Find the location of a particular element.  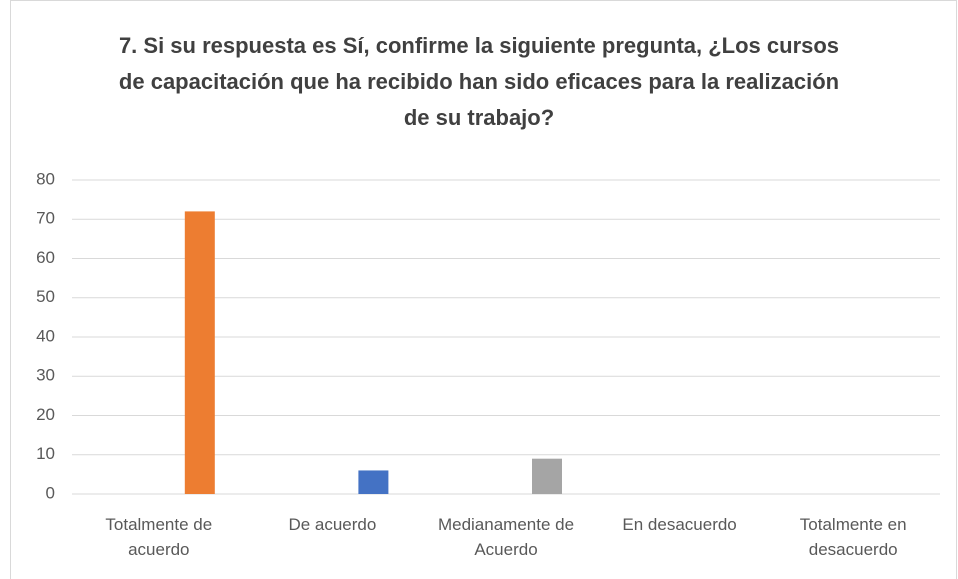

x-tick-label: En desacuerdo is located at coordinates (679, 524).